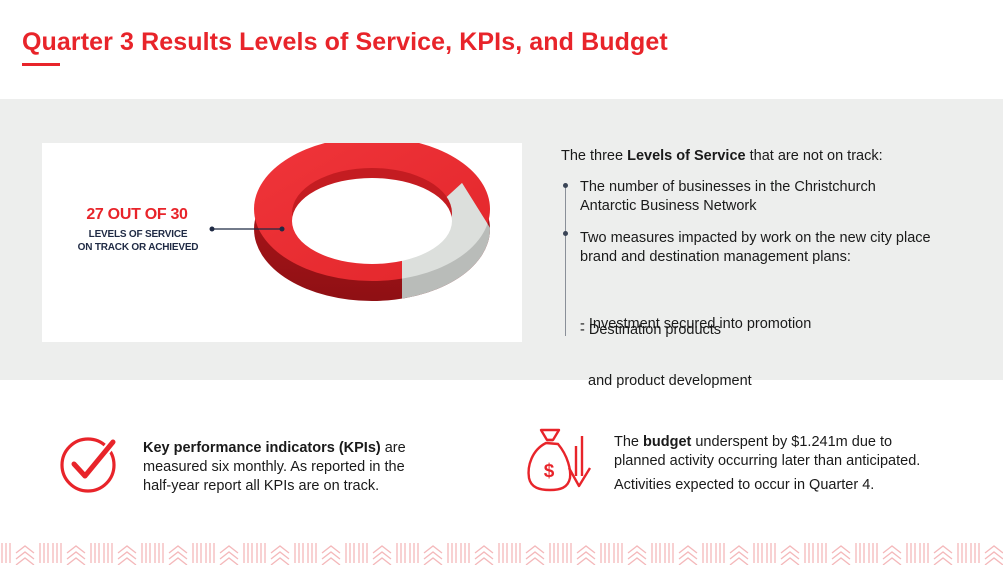 Image resolution: width=1003 pixels, height=565 pixels. I want to click on levels-of-service-ring-chart, so click(349, 222).